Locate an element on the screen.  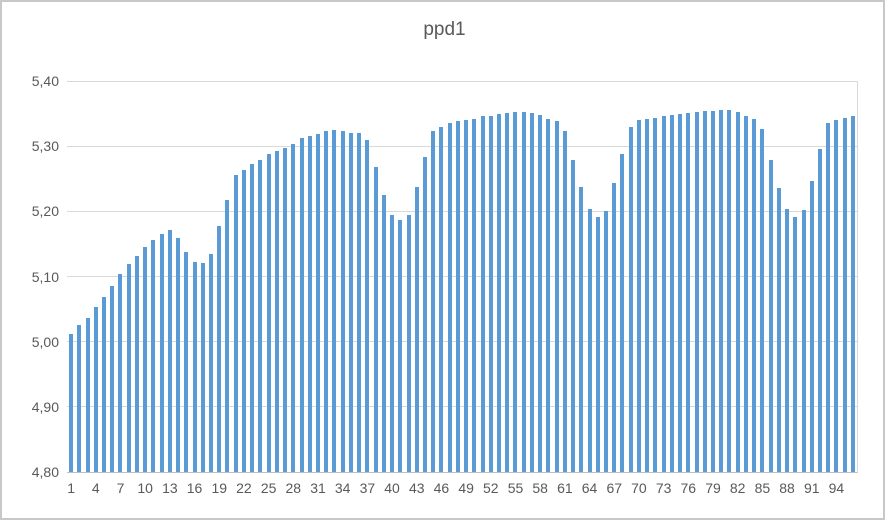
x-axis-label: 25 is located at coordinates (268, 488).